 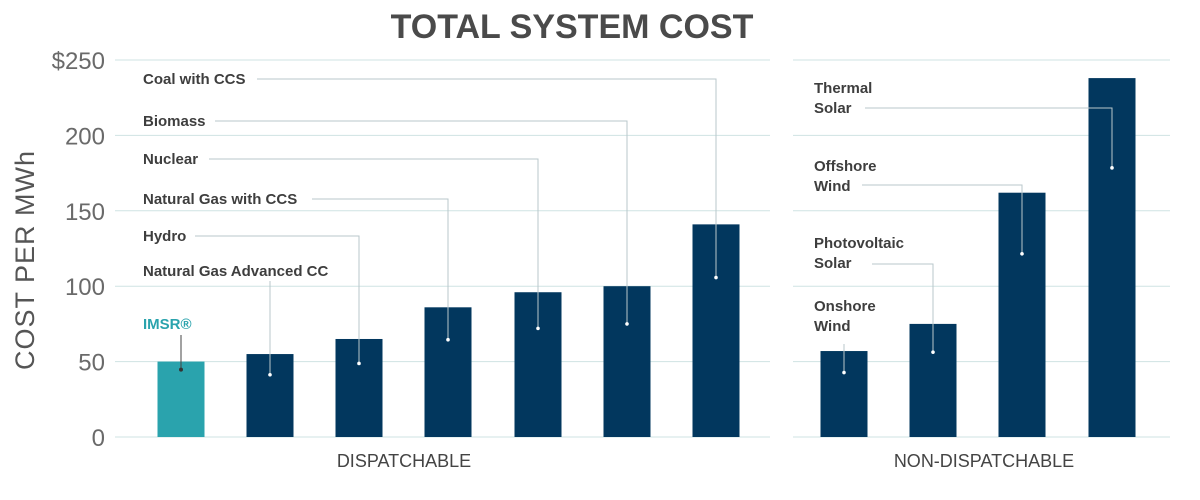 What do you see at coordinates (85, 287) in the screenshot?
I see `y-tick-label: 100` at bounding box center [85, 287].